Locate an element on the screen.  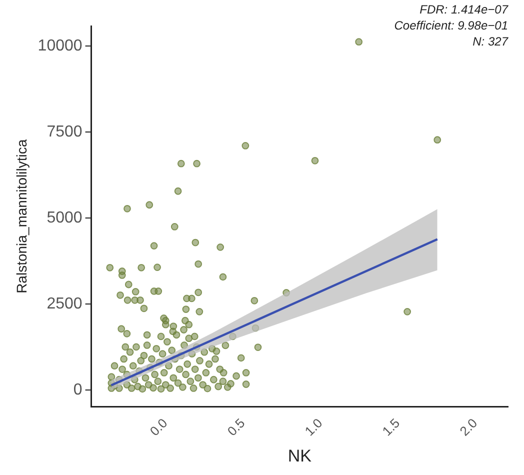
y-axis-title: Ralstonia_mannitolilytica is located at coordinates (21, 216).